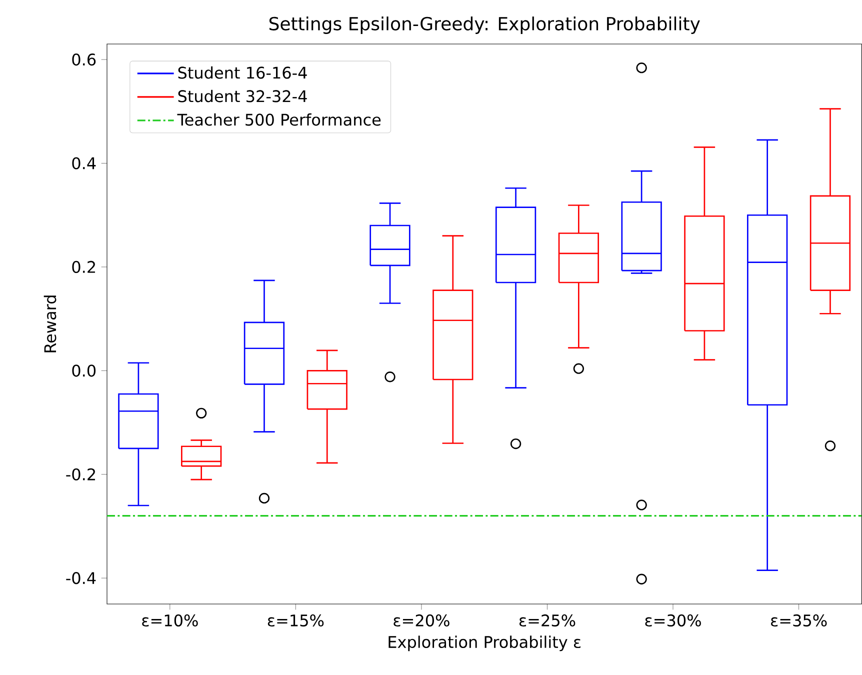 This screenshot has height=675, width=862. What do you see at coordinates (547, 620) in the screenshot?
I see `x-tick-label: ε=25%` at bounding box center [547, 620].